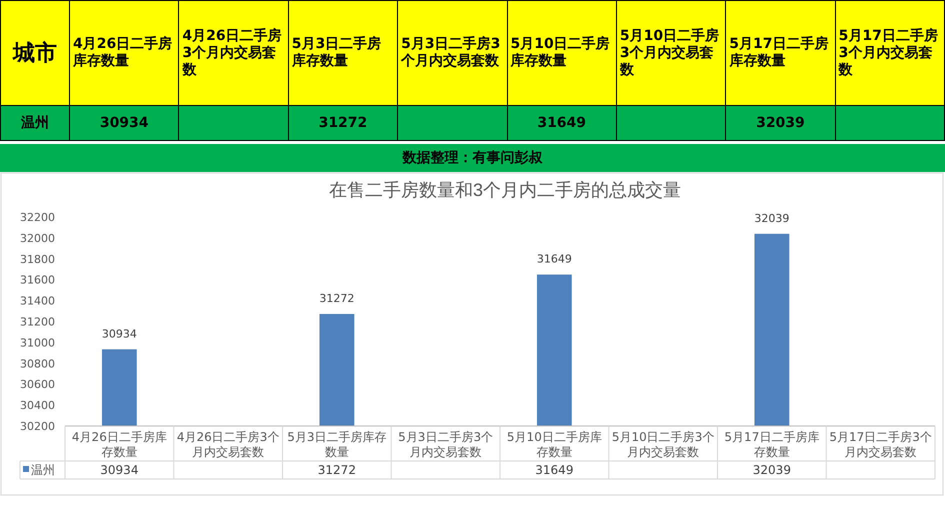 The width and height of the screenshot is (945, 507). I want to click on y-tick-label: 30400, so click(37, 405).